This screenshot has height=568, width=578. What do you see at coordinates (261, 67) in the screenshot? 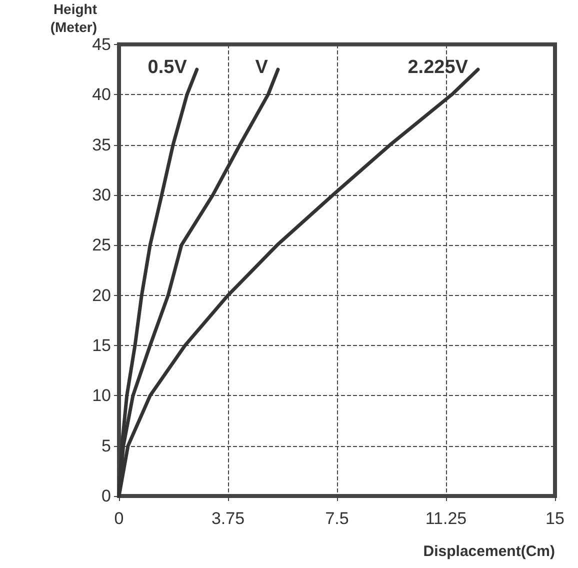
I see `series-label: V` at bounding box center [261, 67].